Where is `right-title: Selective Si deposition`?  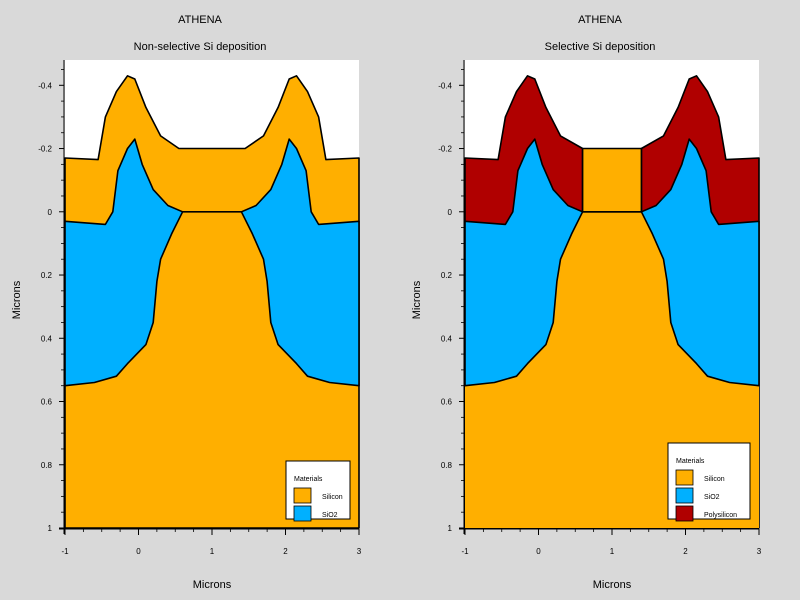
right-title: Selective Si deposition is located at coordinates (600, 47).